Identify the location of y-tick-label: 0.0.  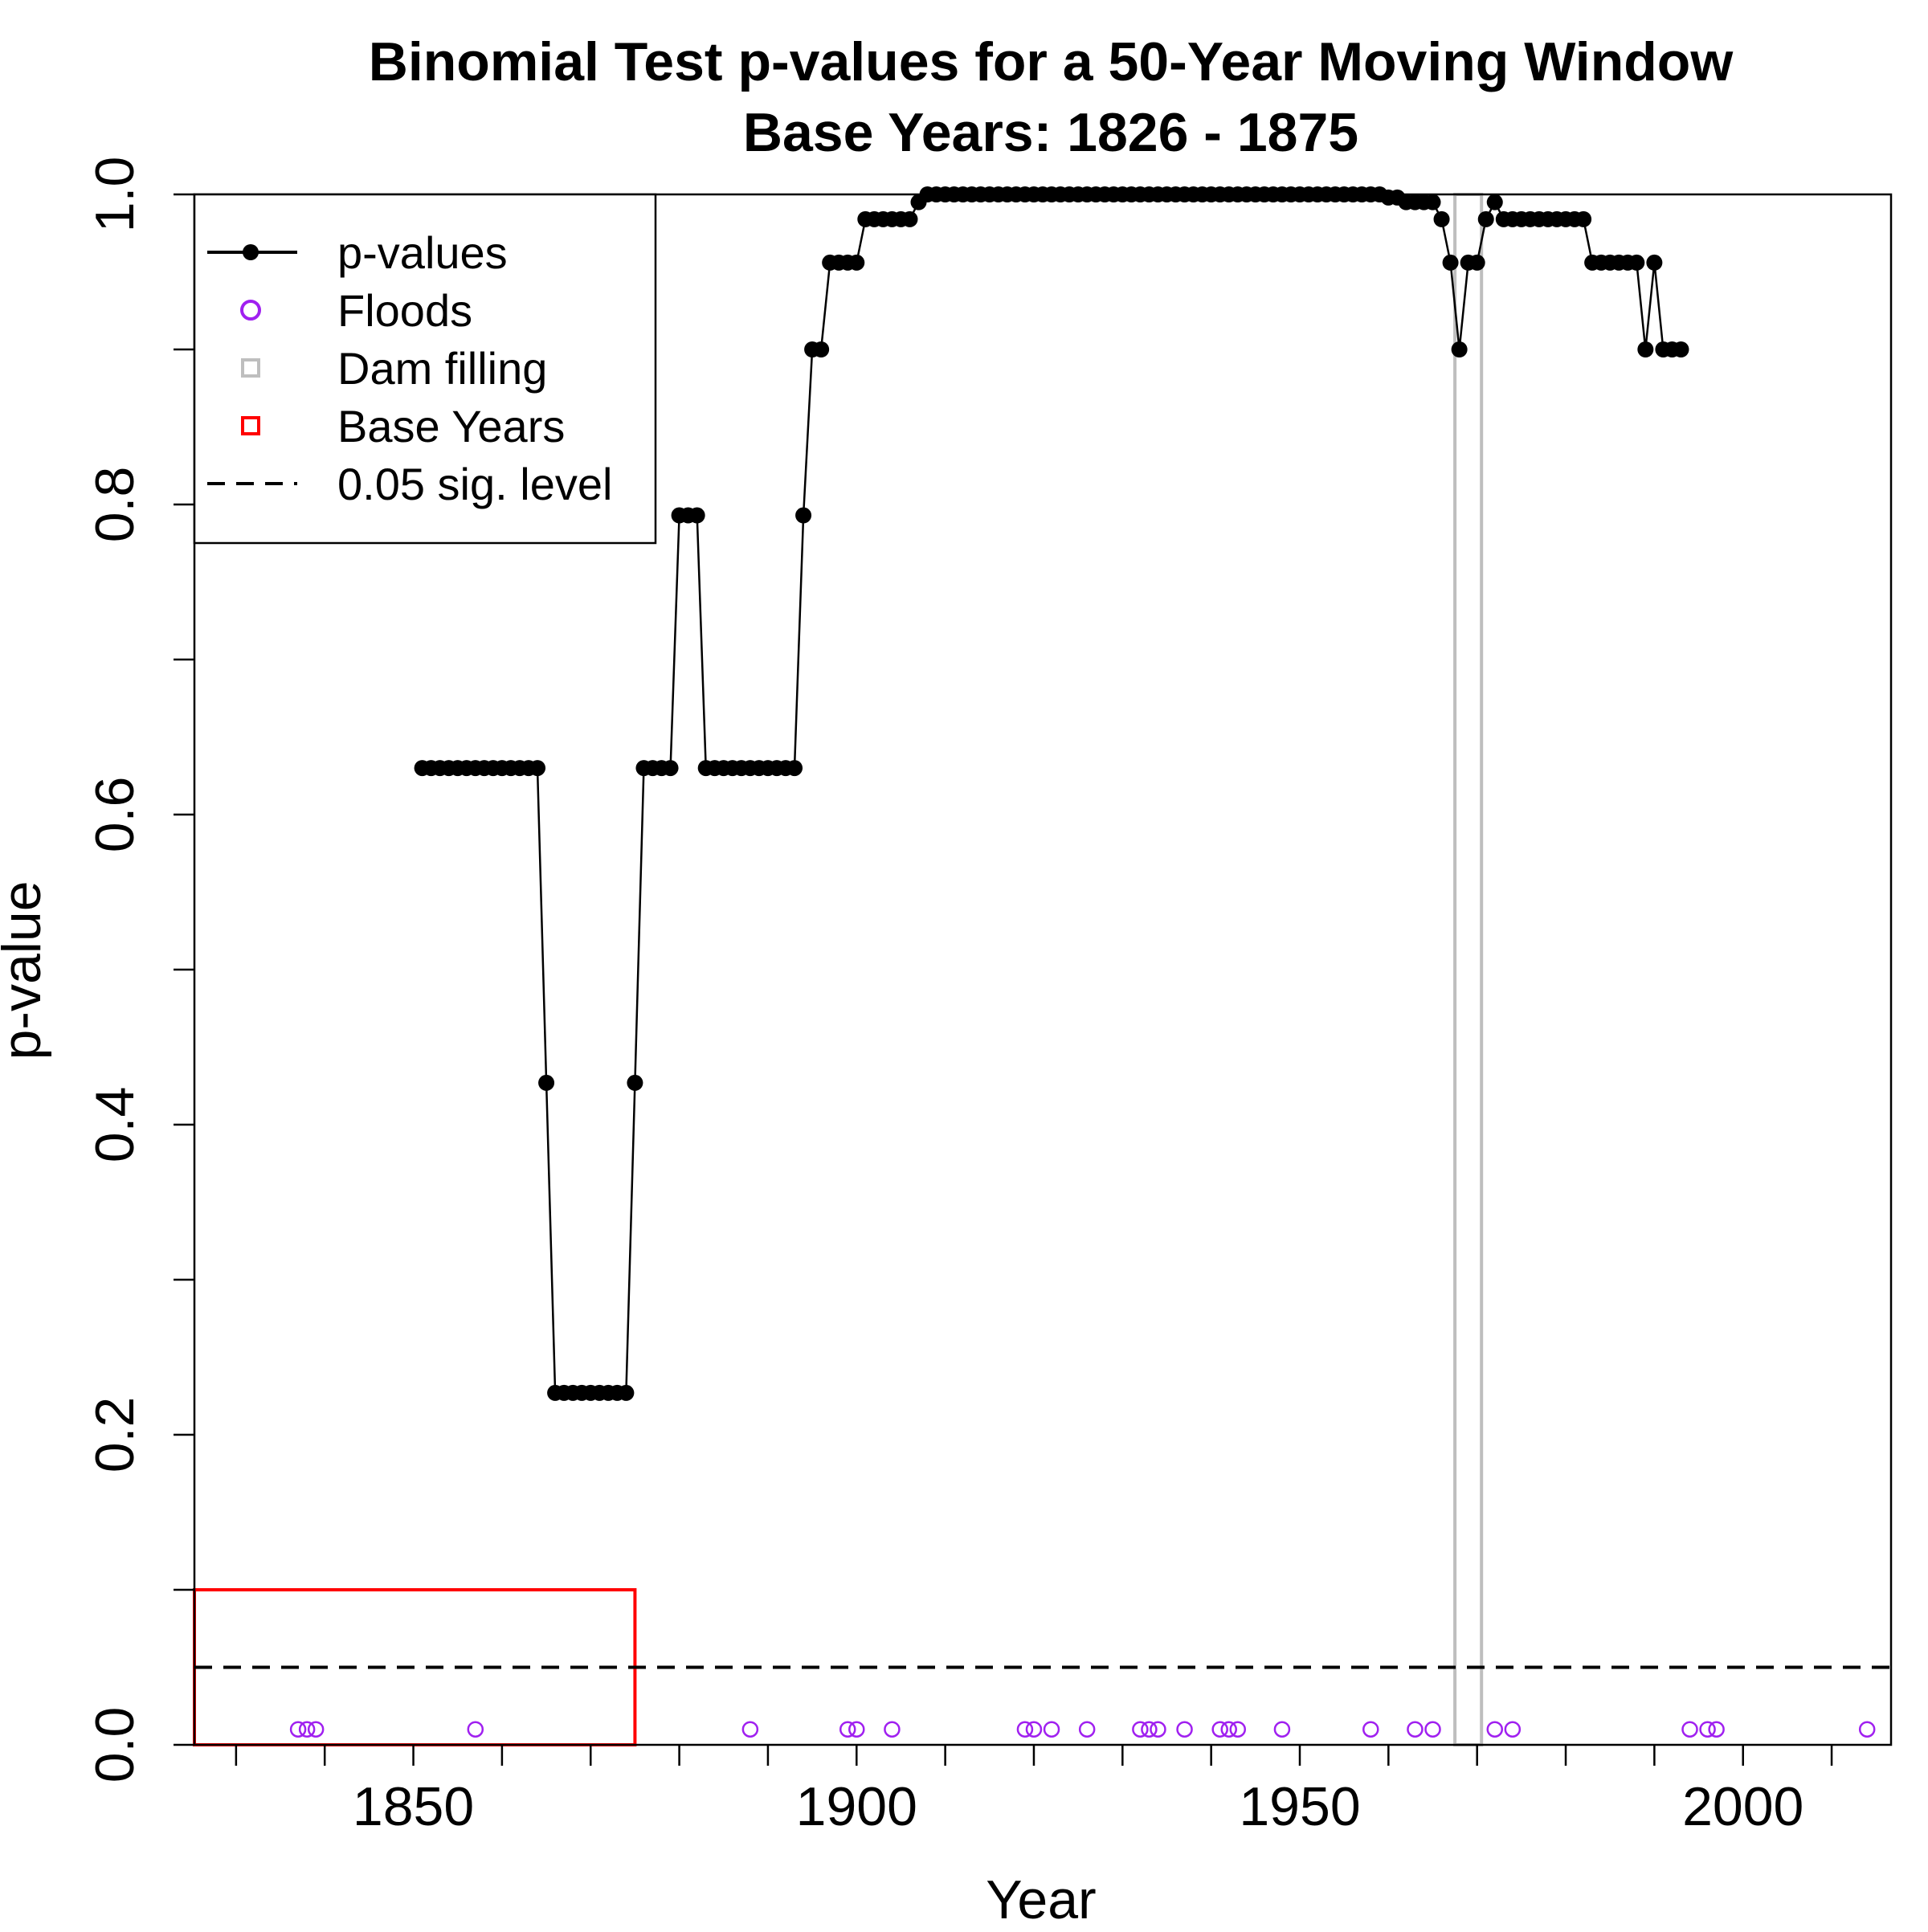
(114, 1745).